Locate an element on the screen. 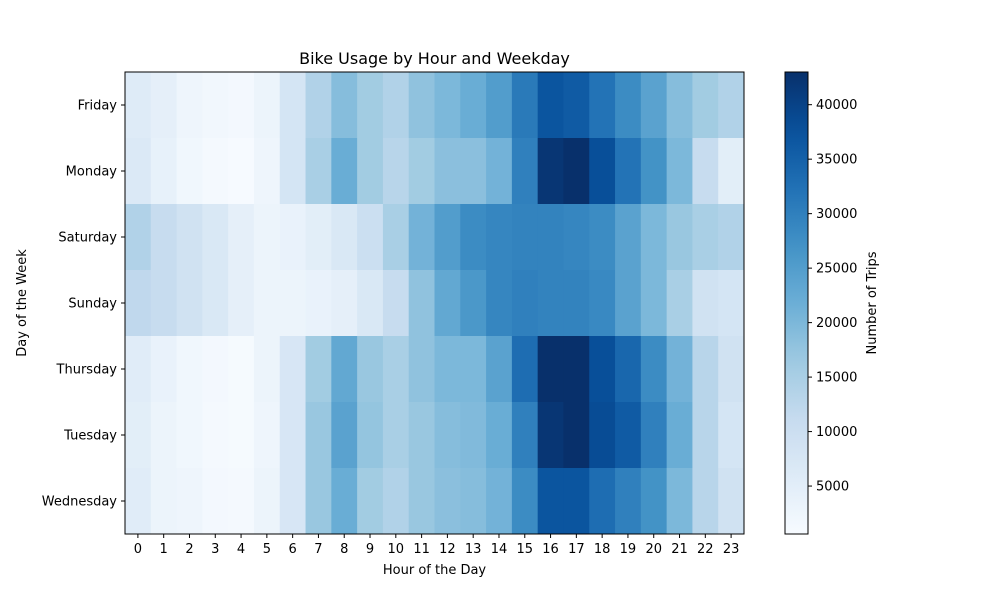  y-tick-label: Friday is located at coordinates (98, 106).